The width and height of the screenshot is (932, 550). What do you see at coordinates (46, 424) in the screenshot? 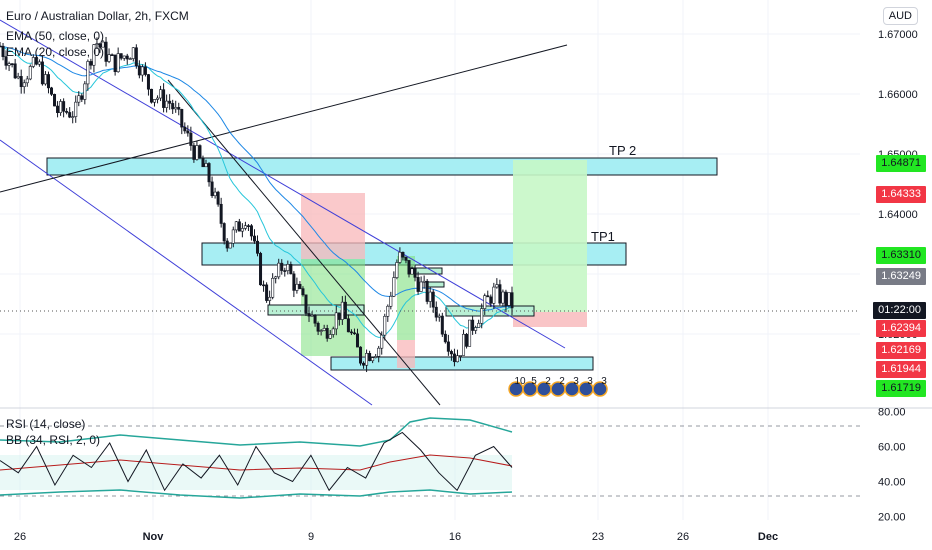
I see `rsi-legend-item: RSI (14, close)` at bounding box center [46, 424].